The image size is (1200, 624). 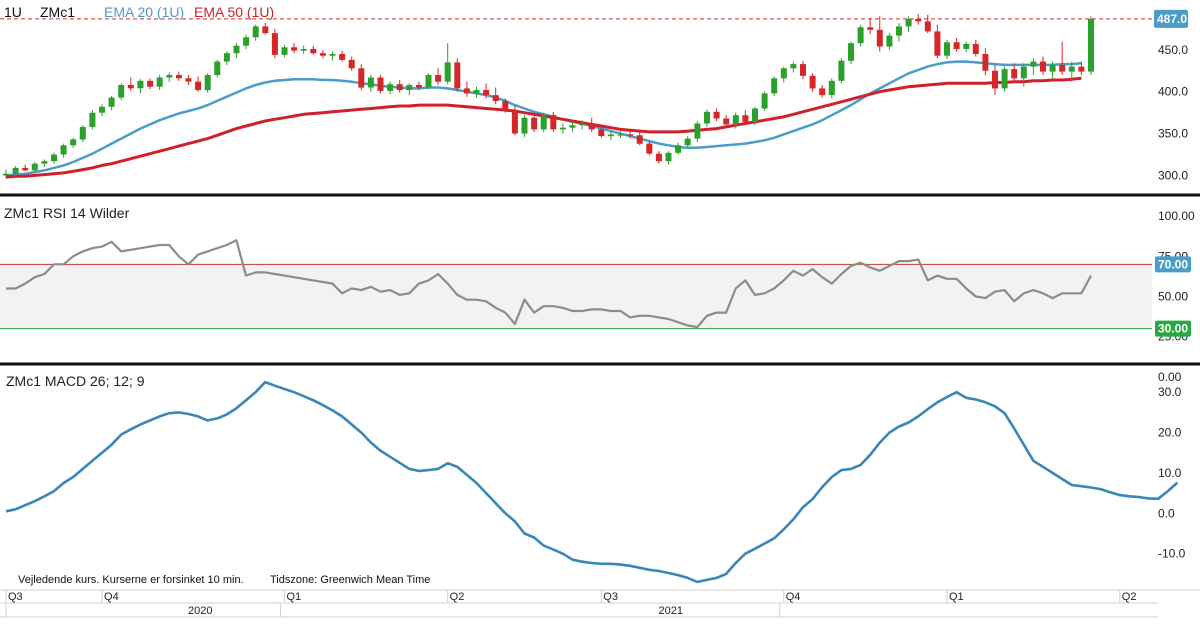 What do you see at coordinates (1173, 297) in the screenshot?
I see `rsi-axis-tick: 50.00` at bounding box center [1173, 297].